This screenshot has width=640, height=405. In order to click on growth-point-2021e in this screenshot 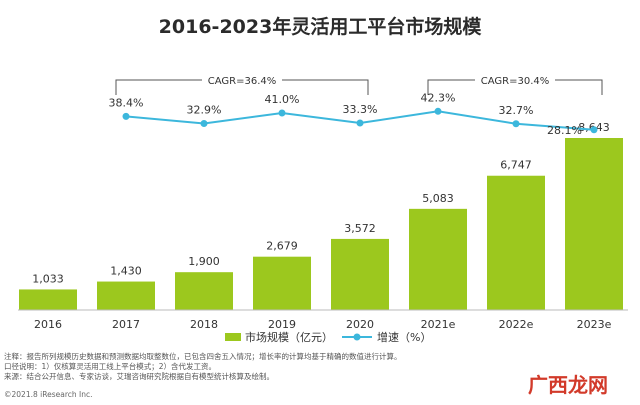, I will do `click(438, 111)`.